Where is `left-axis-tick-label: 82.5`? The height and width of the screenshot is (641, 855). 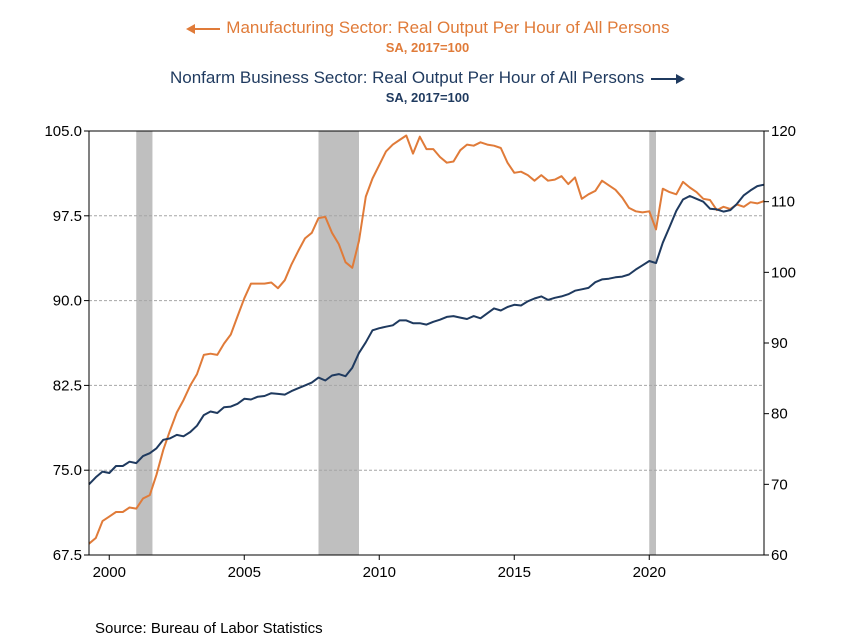 left-axis-tick-label: 82.5 is located at coordinates (67, 385).